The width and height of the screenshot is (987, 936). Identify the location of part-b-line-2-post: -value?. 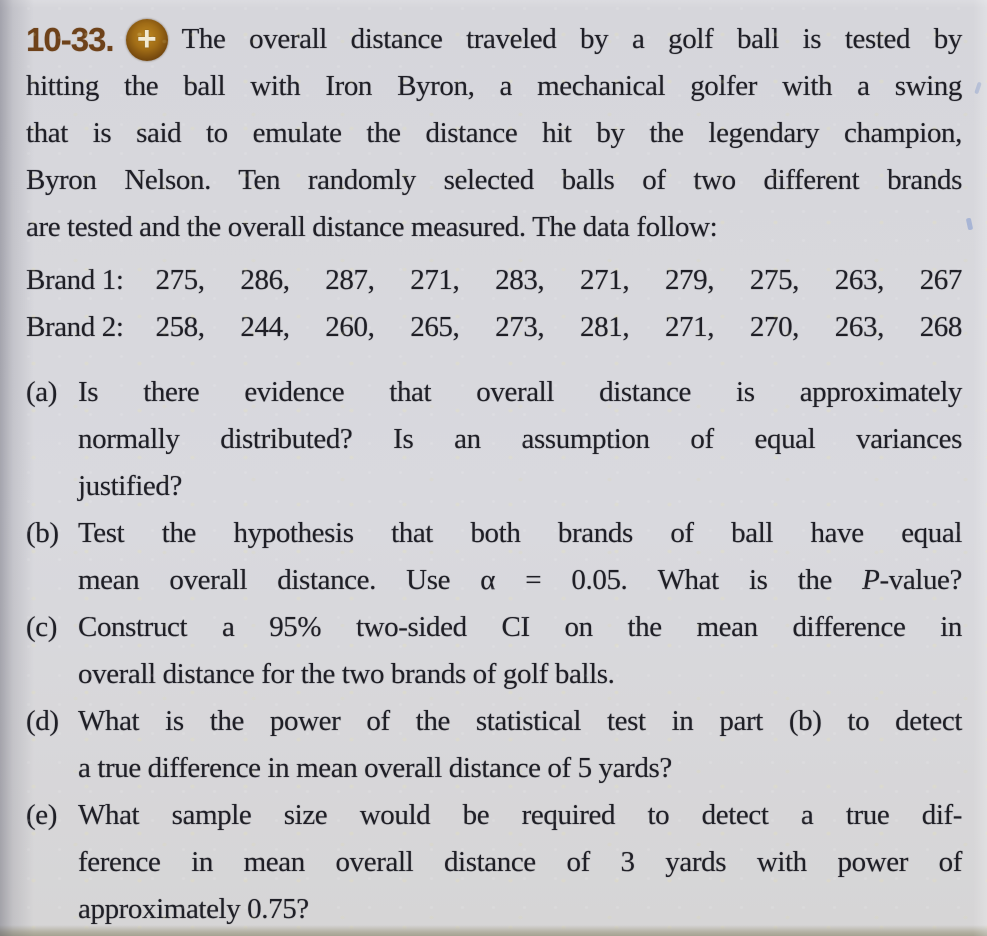
(920, 580).